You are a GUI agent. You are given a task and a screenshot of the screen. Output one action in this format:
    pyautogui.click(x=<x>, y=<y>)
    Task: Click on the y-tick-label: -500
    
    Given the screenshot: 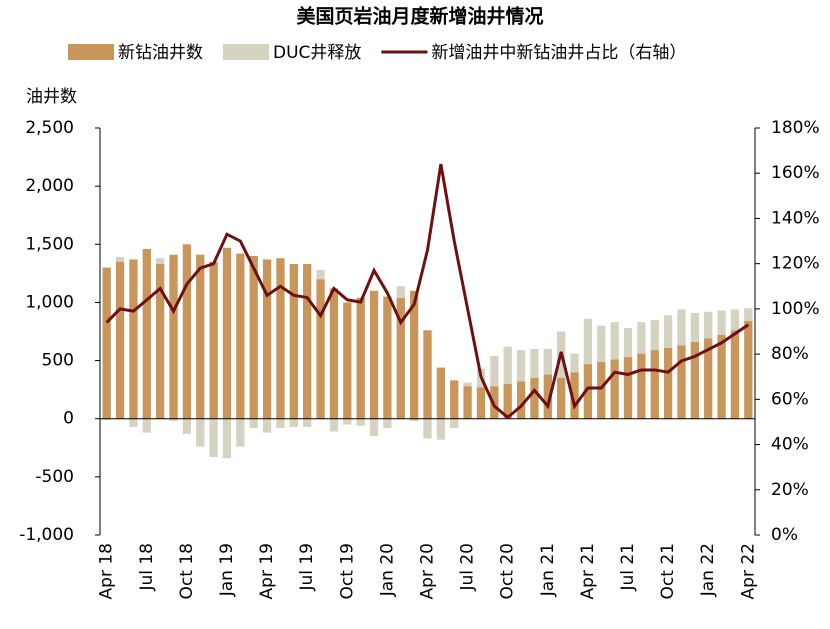 What is the action you would take?
    pyautogui.click(x=54, y=477)
    